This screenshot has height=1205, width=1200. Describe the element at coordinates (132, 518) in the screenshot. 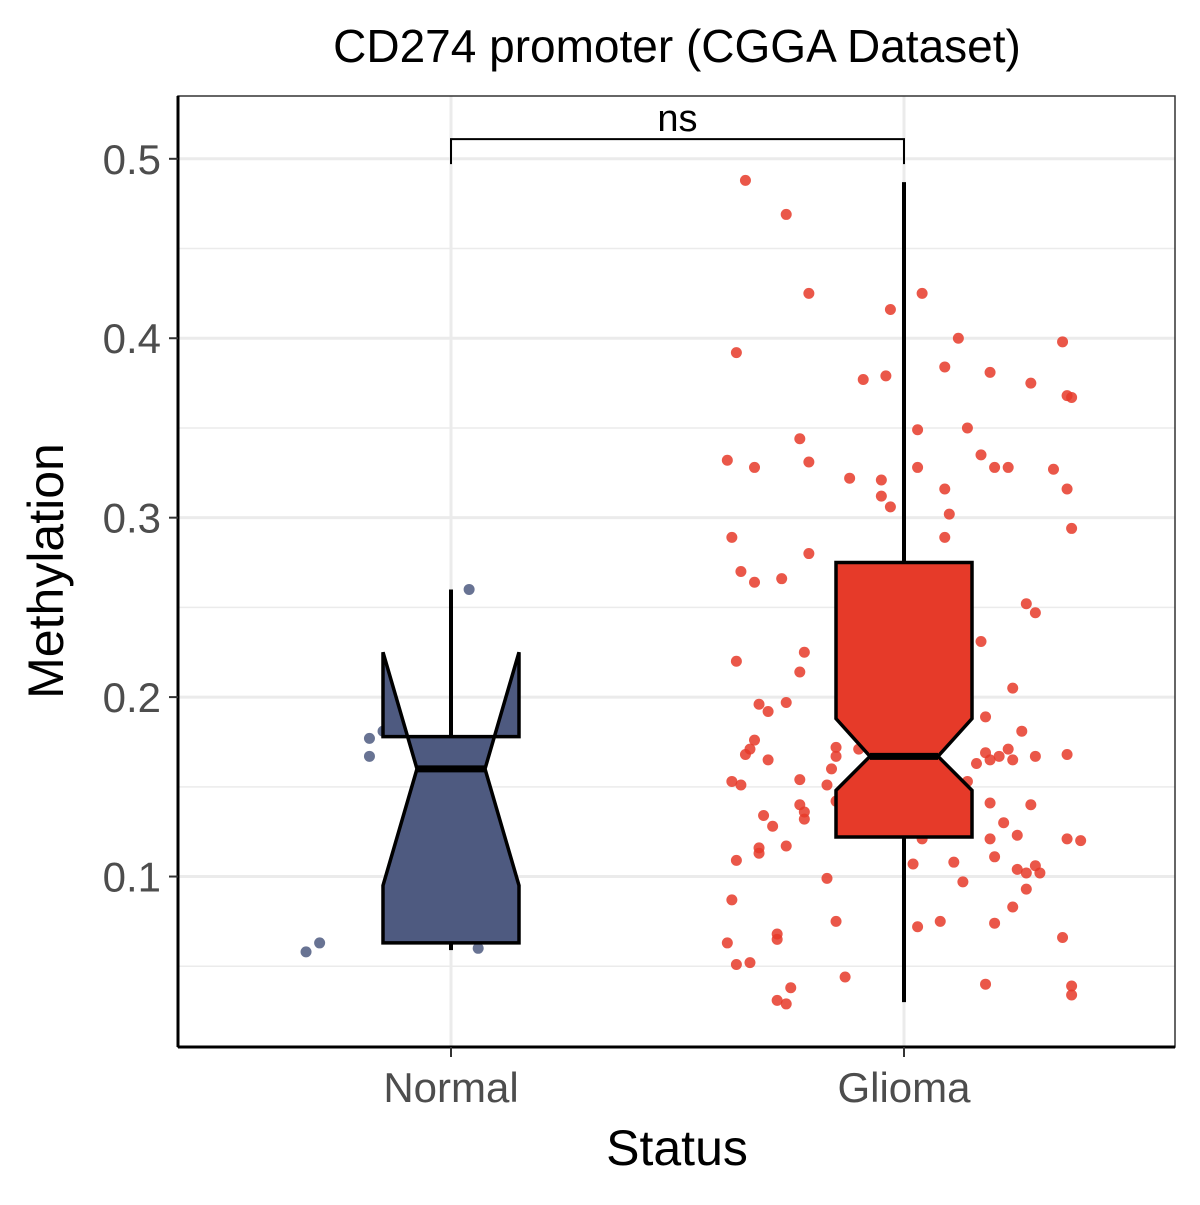

I see `y-tick-label: 0.3` at that location.